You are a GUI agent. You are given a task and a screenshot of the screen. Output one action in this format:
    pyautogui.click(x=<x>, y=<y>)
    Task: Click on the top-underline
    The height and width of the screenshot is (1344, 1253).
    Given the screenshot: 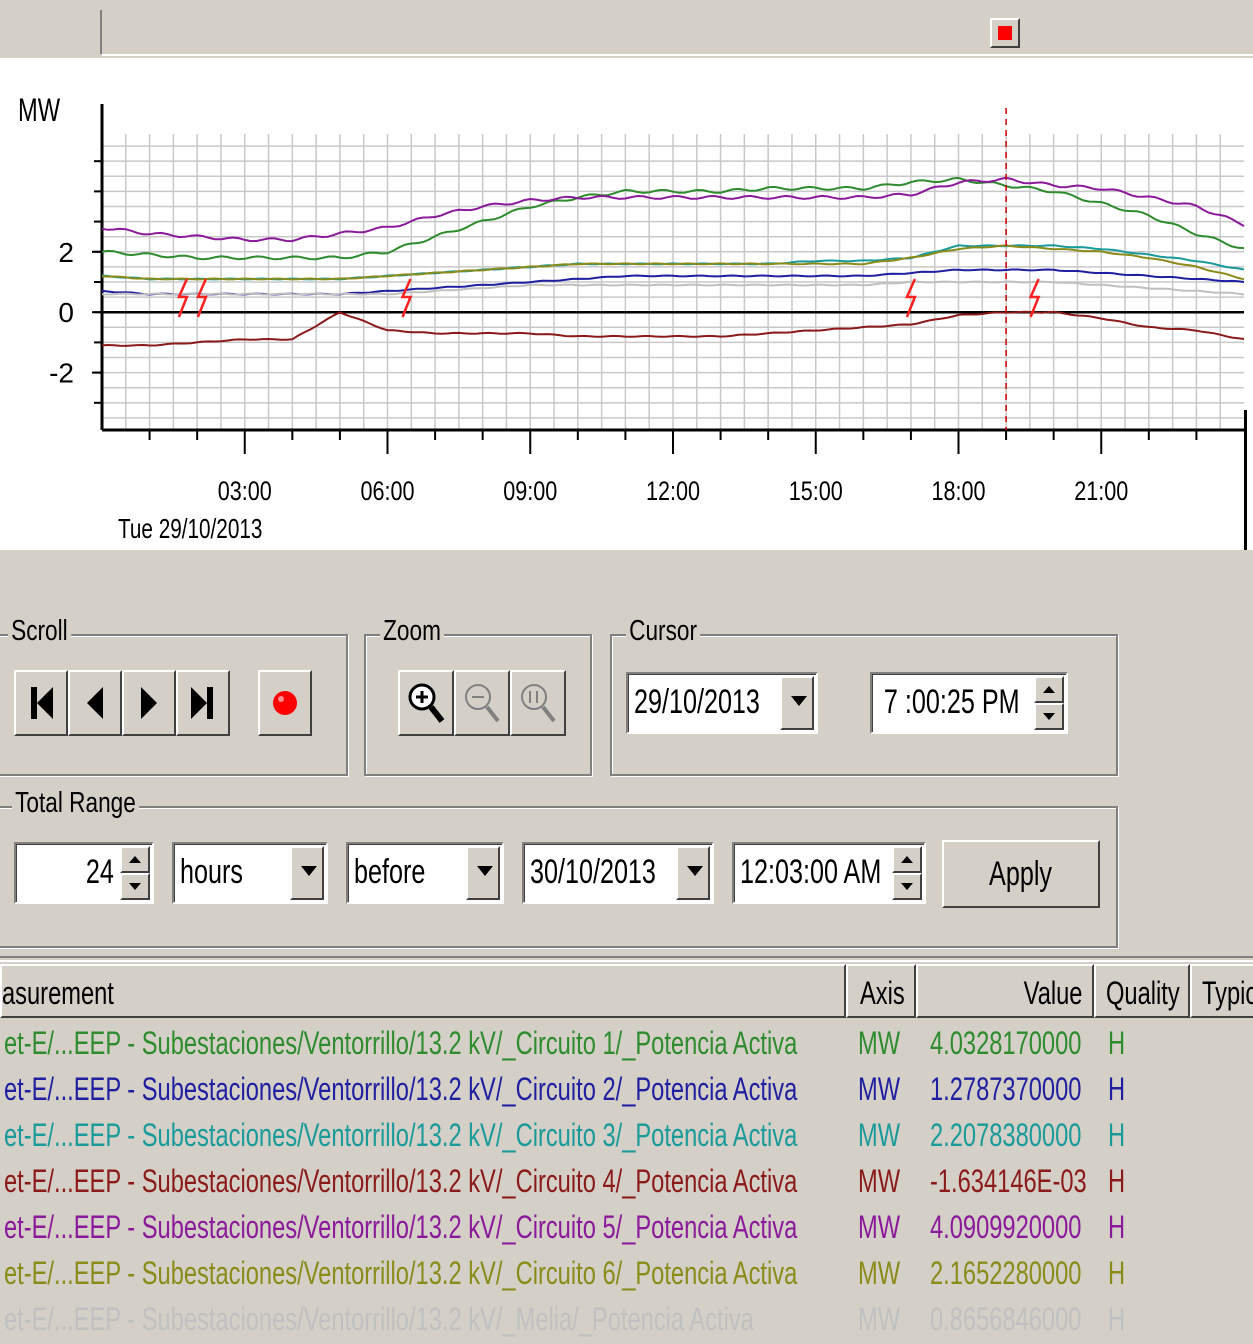 What is the action you would take?
    pyautogui.click(x=677, y=55)
    